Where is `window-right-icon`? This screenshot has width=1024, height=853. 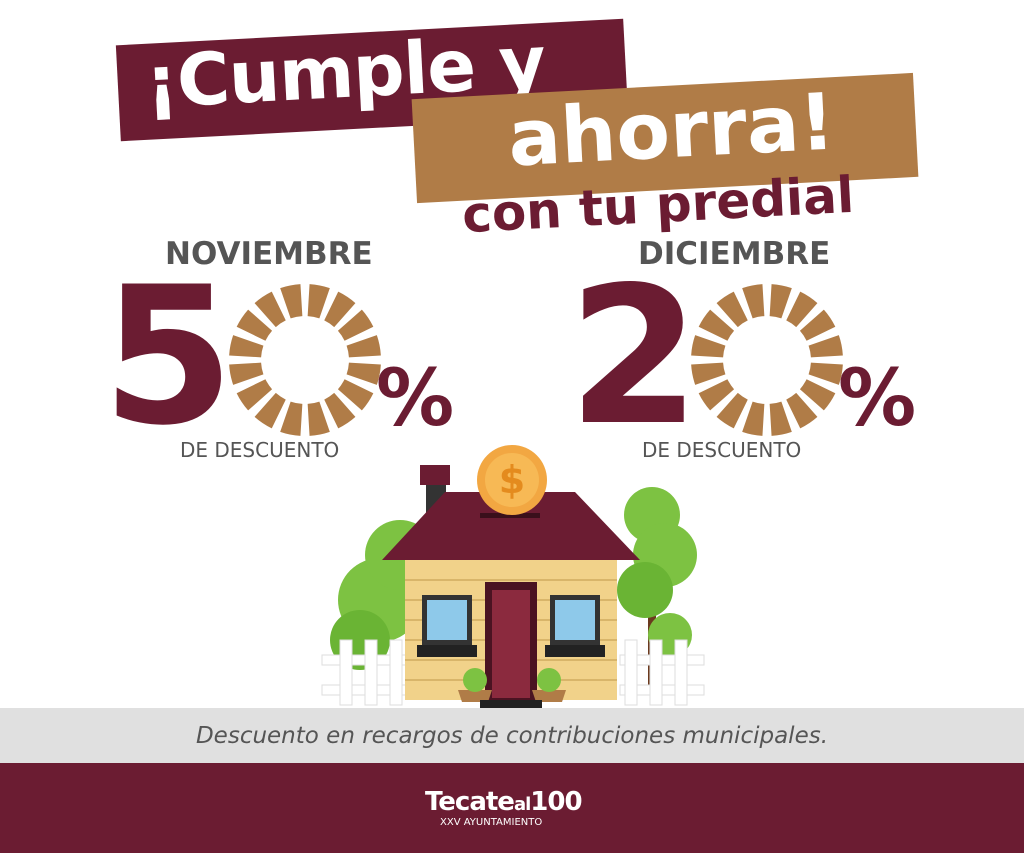 window-right-icon is located at coordinates (575, 626).